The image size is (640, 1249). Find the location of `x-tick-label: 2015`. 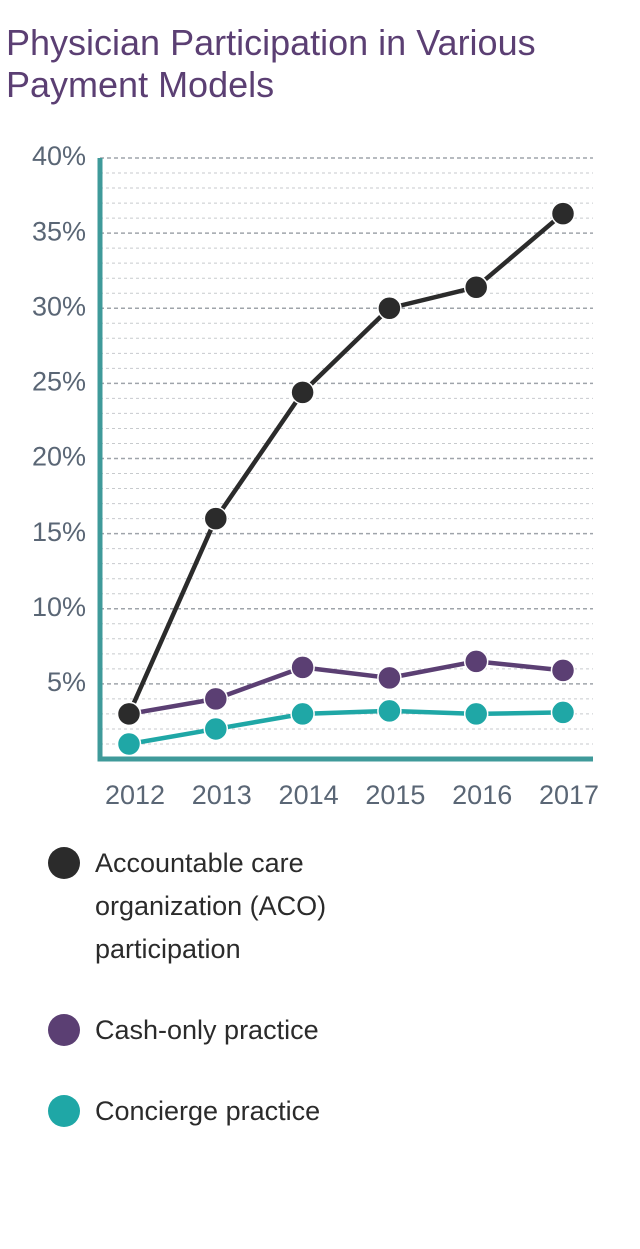

x-tick-label: 2015 is located at coordinates (395, 795).